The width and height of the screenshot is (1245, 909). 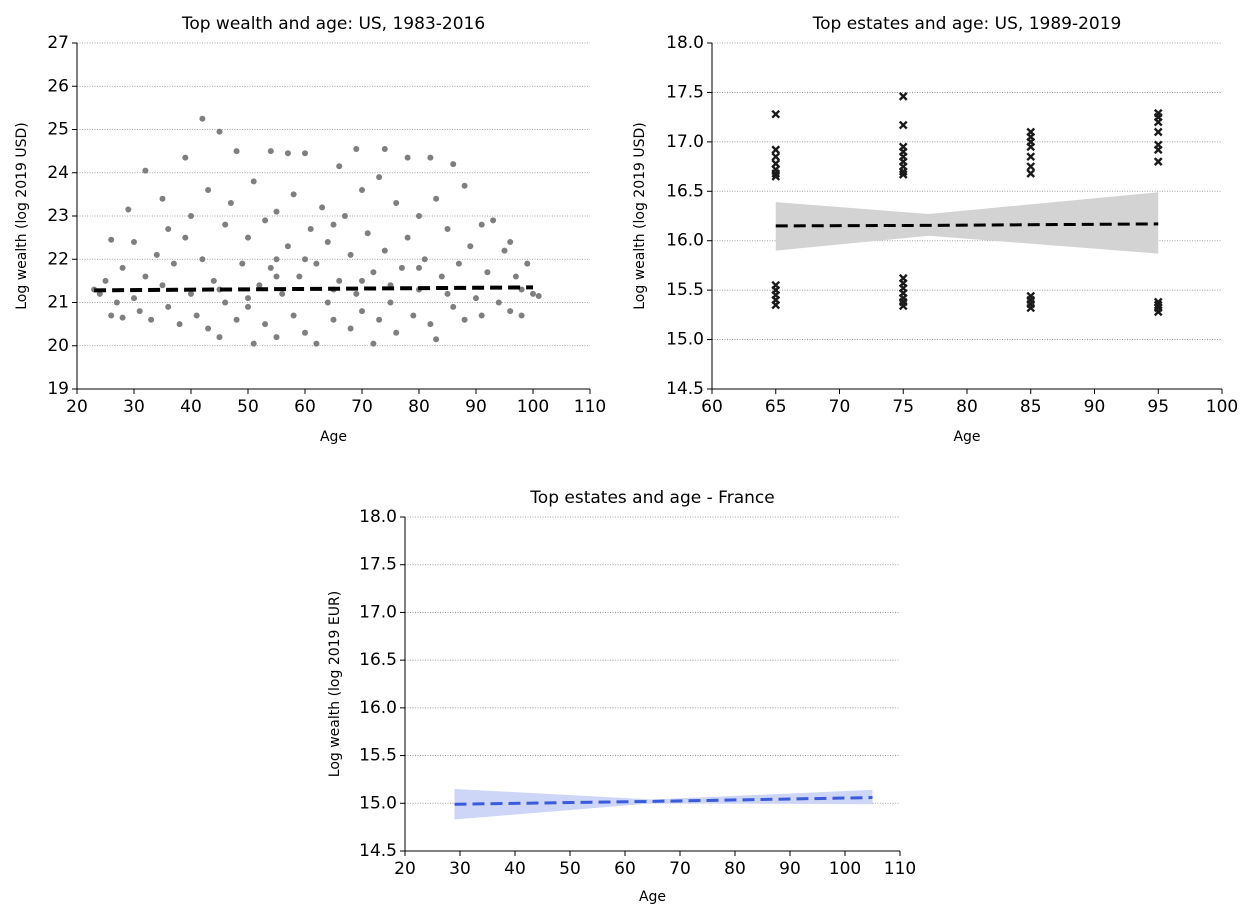 I want to click on y-tick-label: 18.0, so click(x=685, y=43).